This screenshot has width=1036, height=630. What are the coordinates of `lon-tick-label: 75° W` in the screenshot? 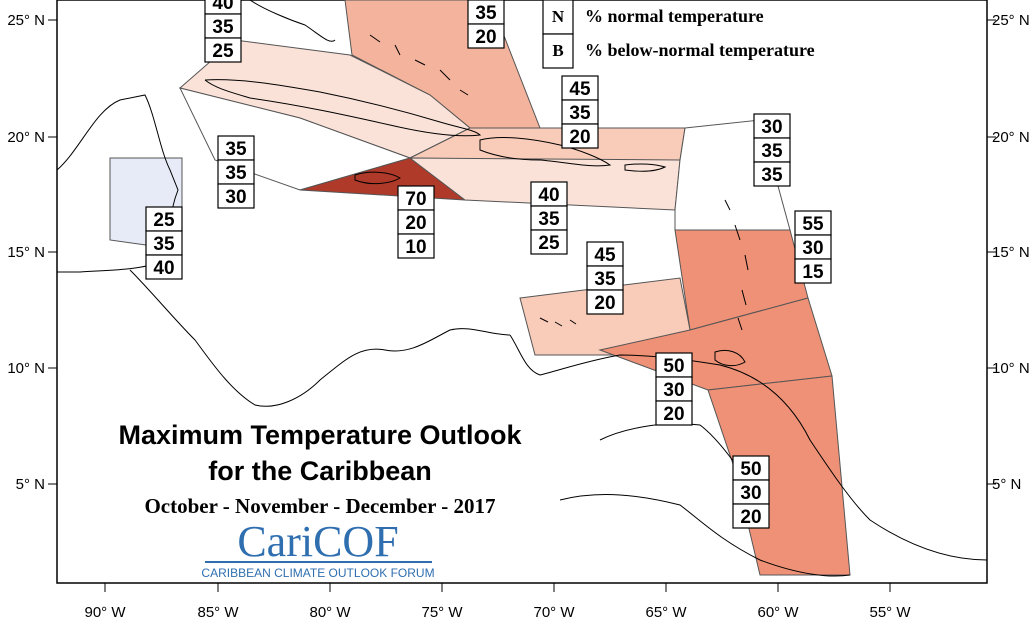 It's located at (442, 612).